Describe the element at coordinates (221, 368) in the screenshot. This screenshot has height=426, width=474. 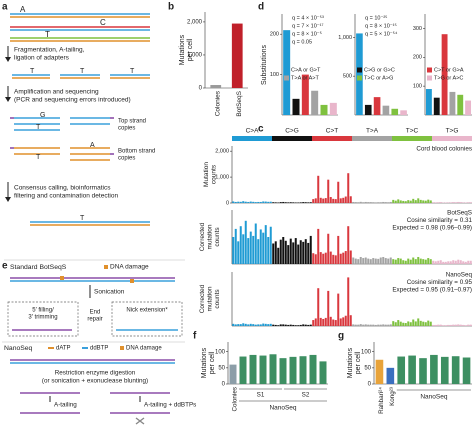
I see `y-tick-label: 50` at that location.